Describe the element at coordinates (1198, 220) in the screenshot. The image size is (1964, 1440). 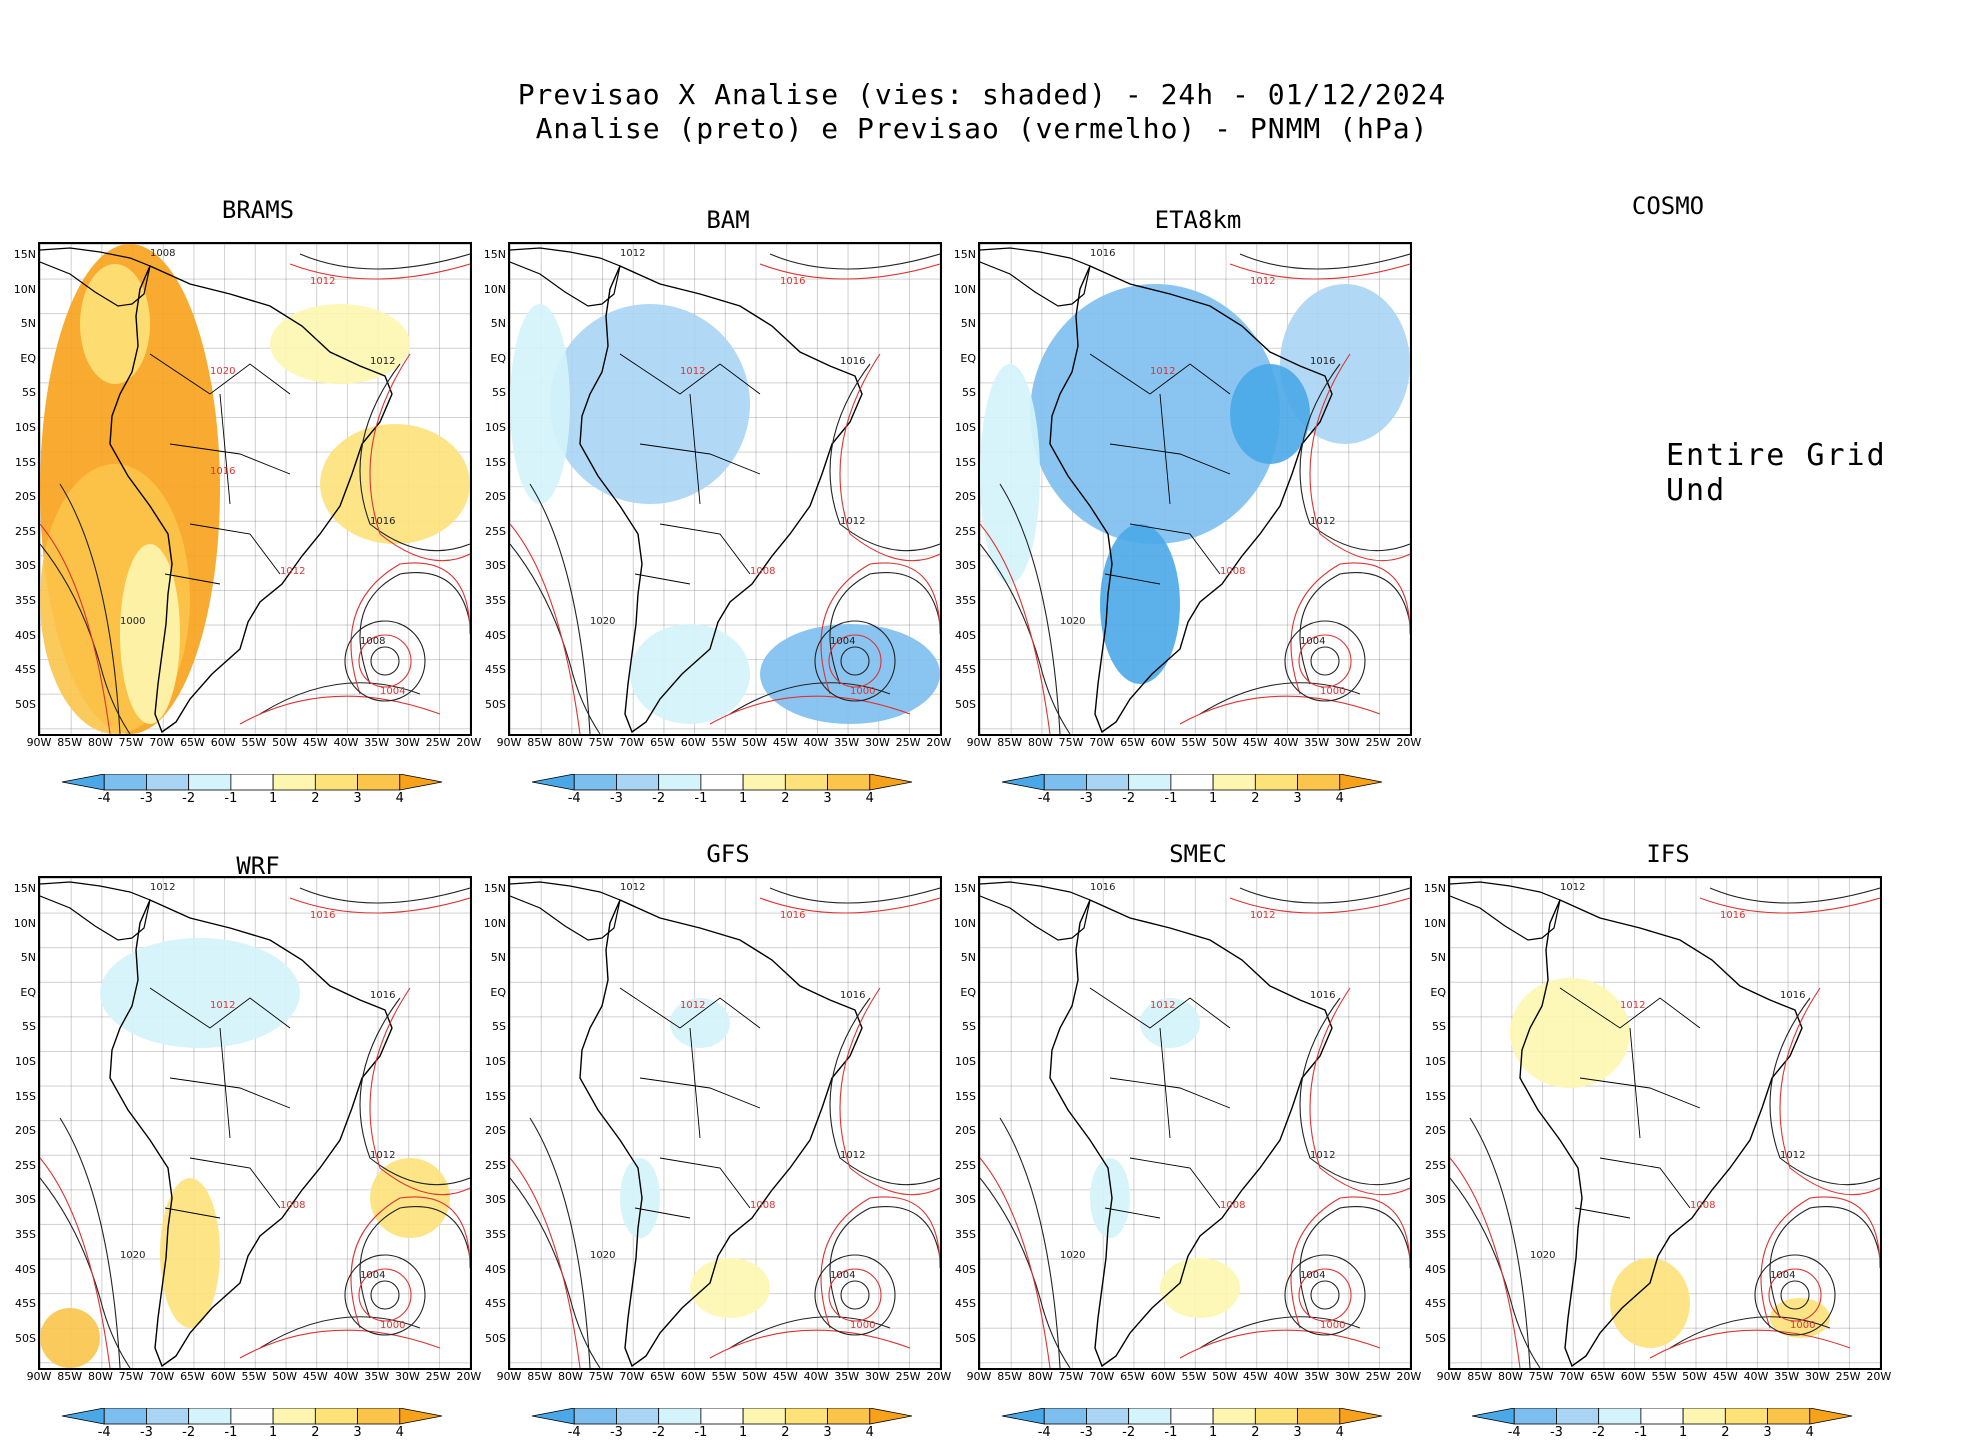
I see `panel-title-eta8km: ETA8km` at that location.